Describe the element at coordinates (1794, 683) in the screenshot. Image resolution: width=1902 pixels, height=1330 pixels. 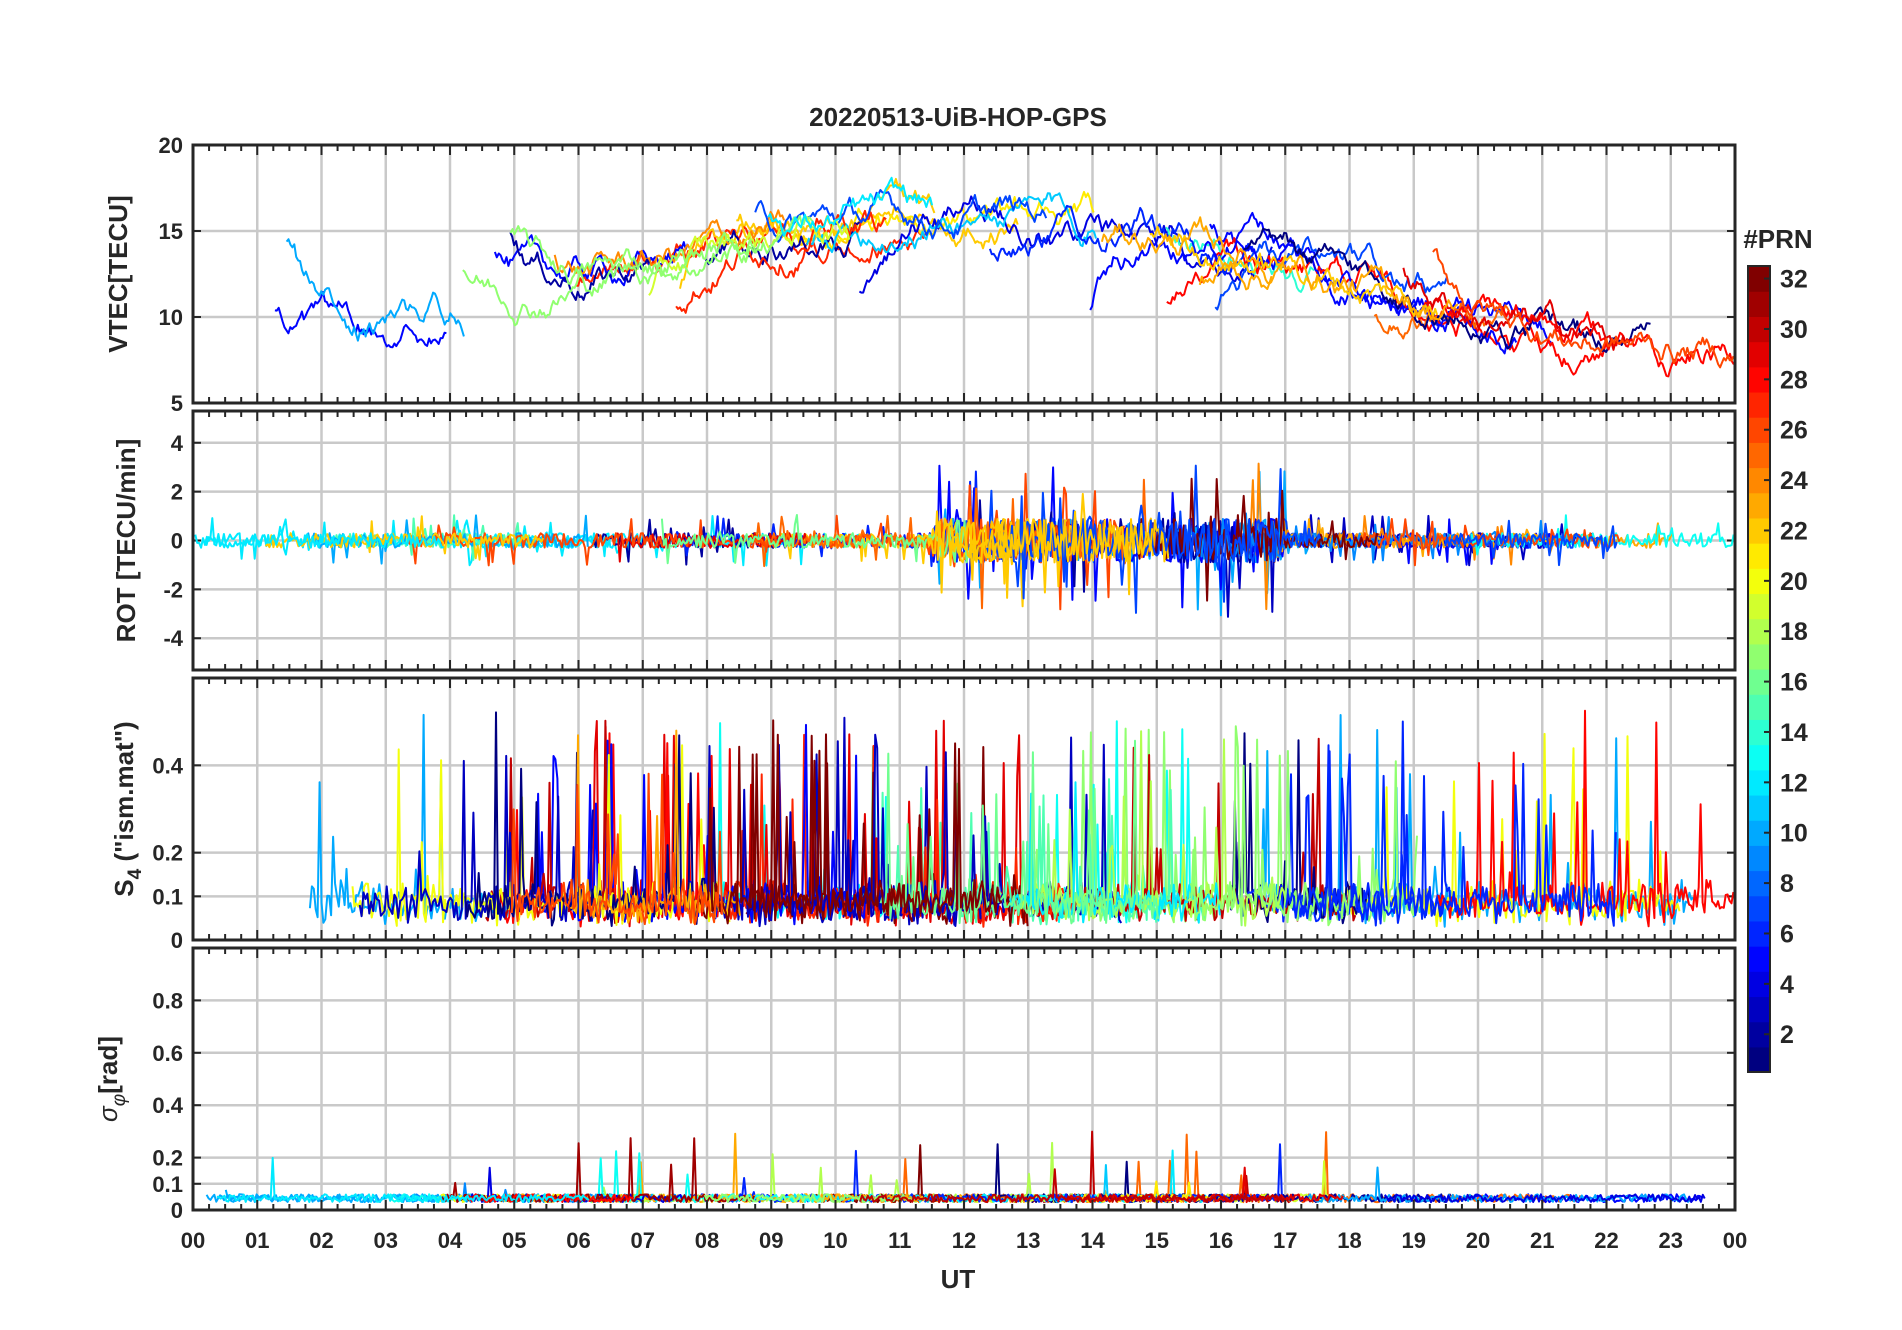
I see `colorbar-tick-label: 16` at that location.